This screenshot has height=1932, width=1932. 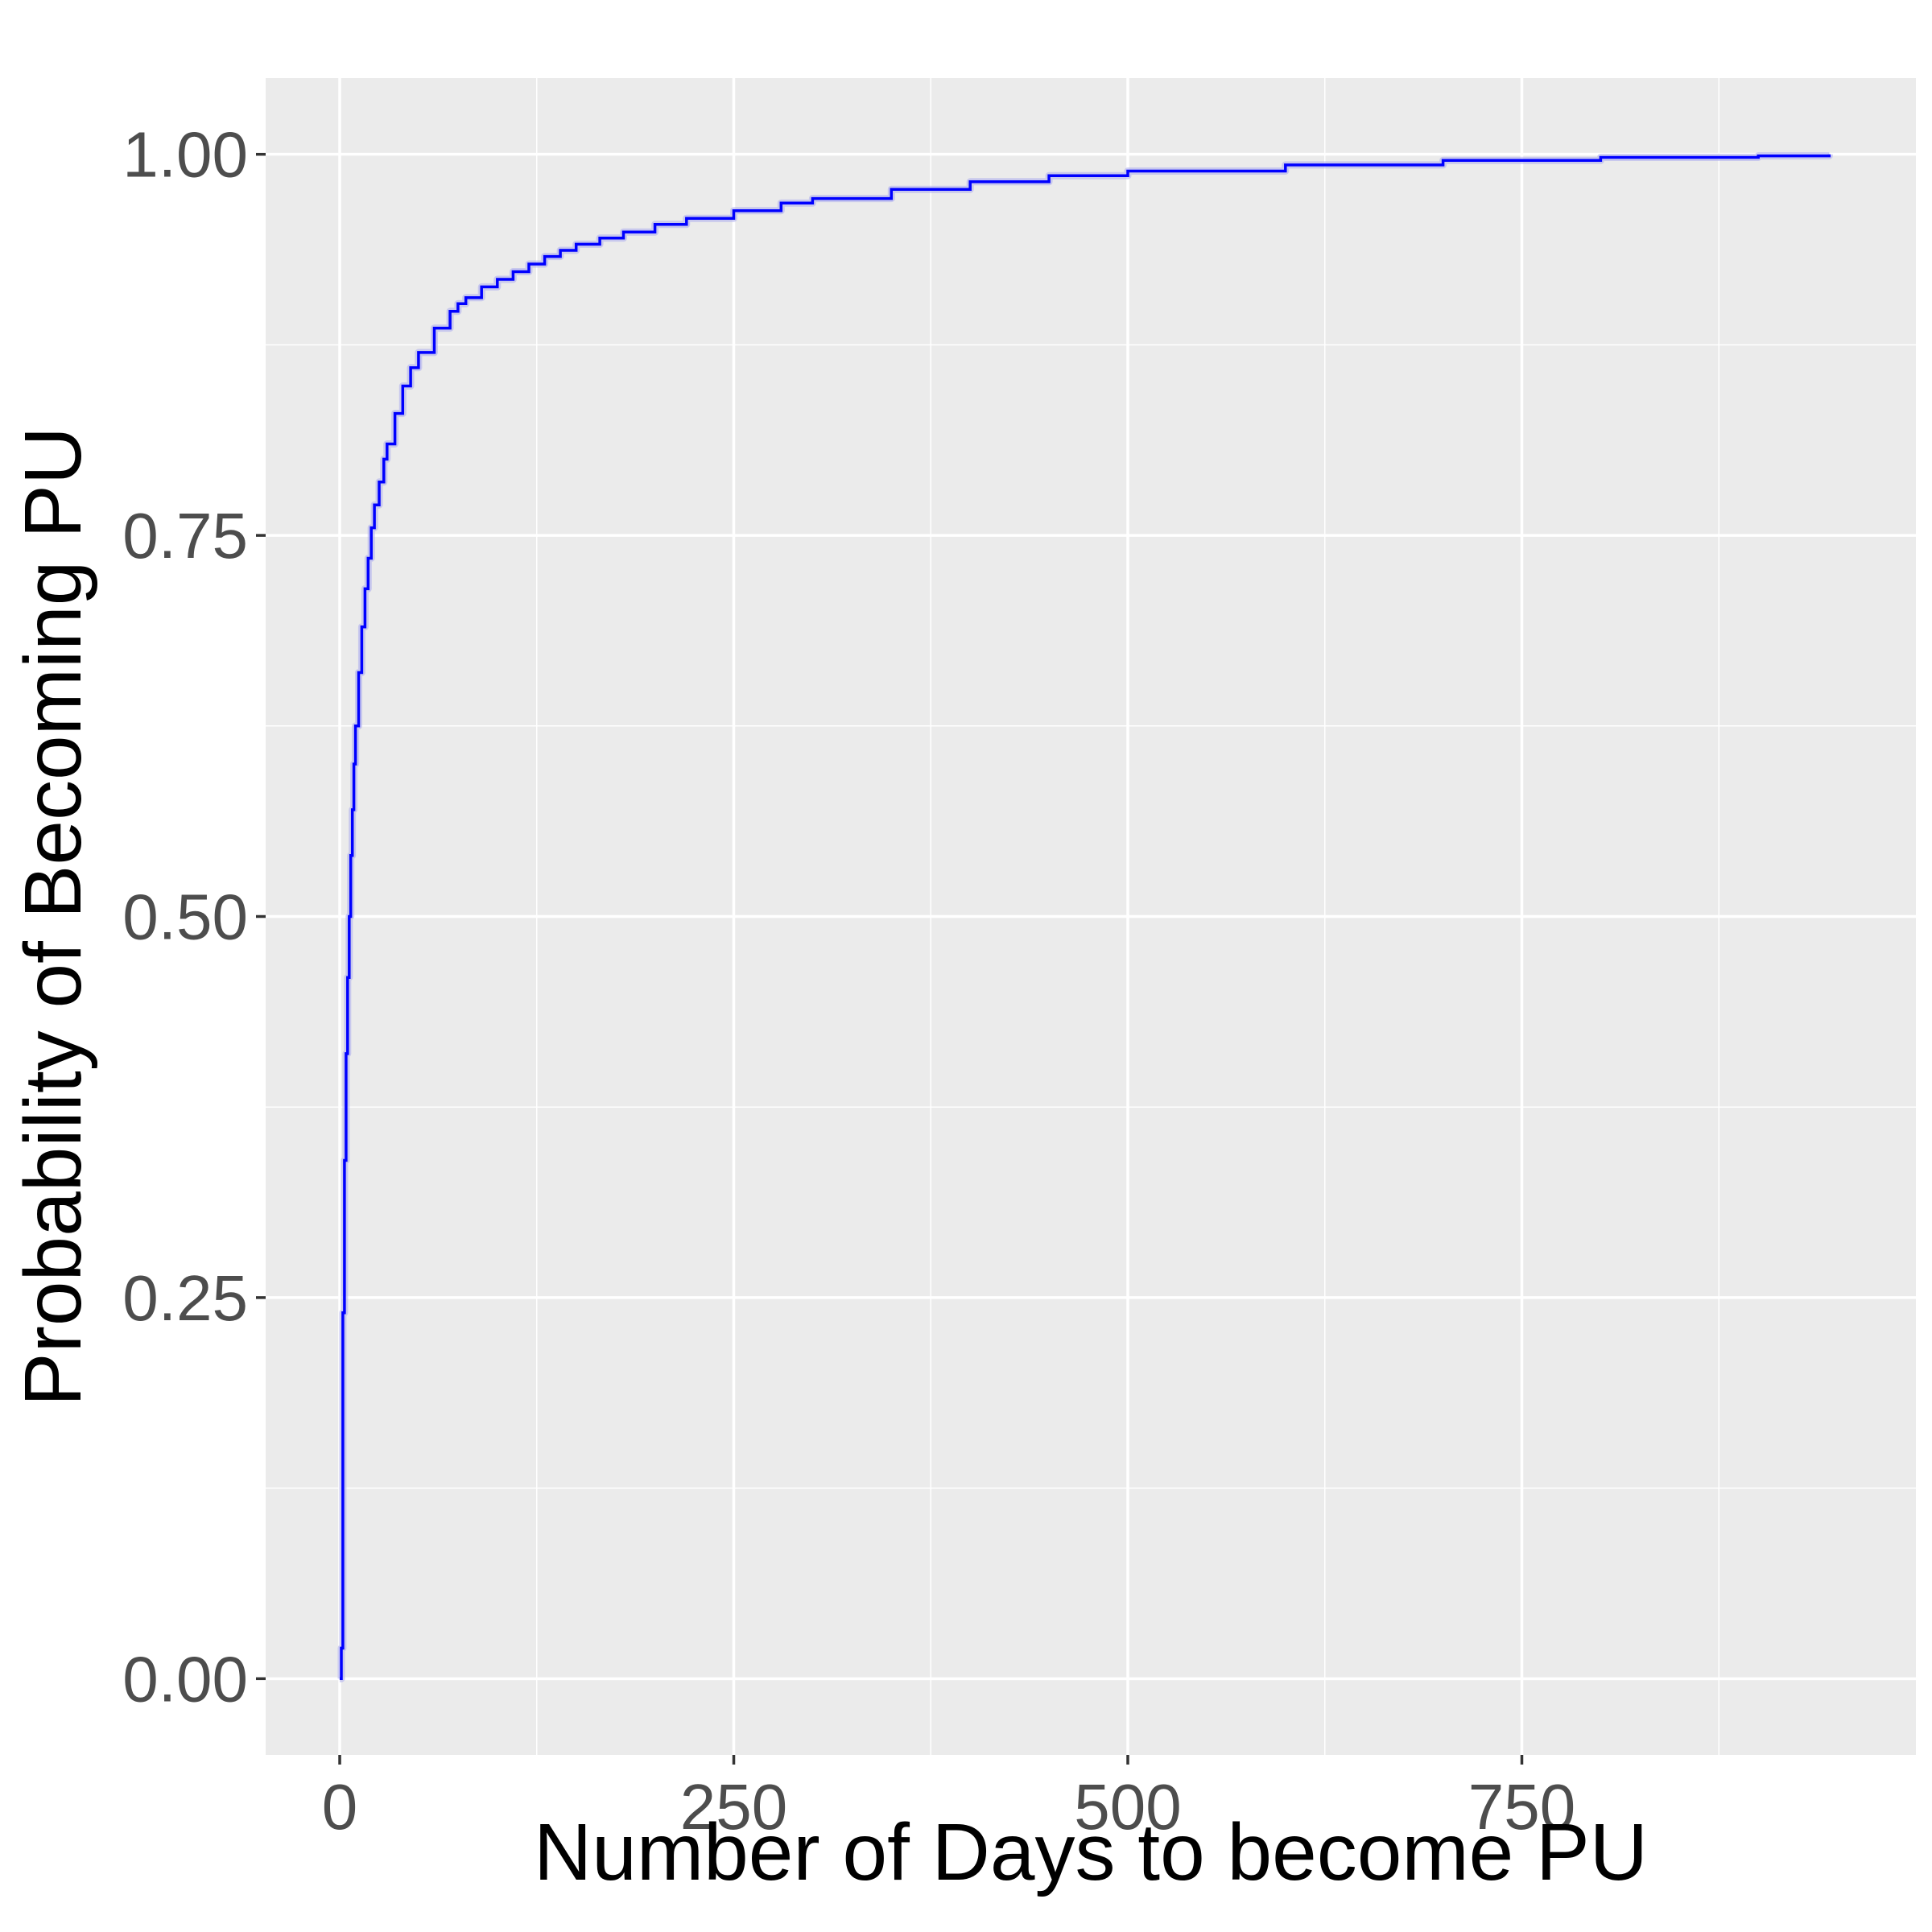 What do you see at coordinates (185, 536) in the screenshot?
I see `y-tick-label: 0.75` at bounding box center [185, 536].